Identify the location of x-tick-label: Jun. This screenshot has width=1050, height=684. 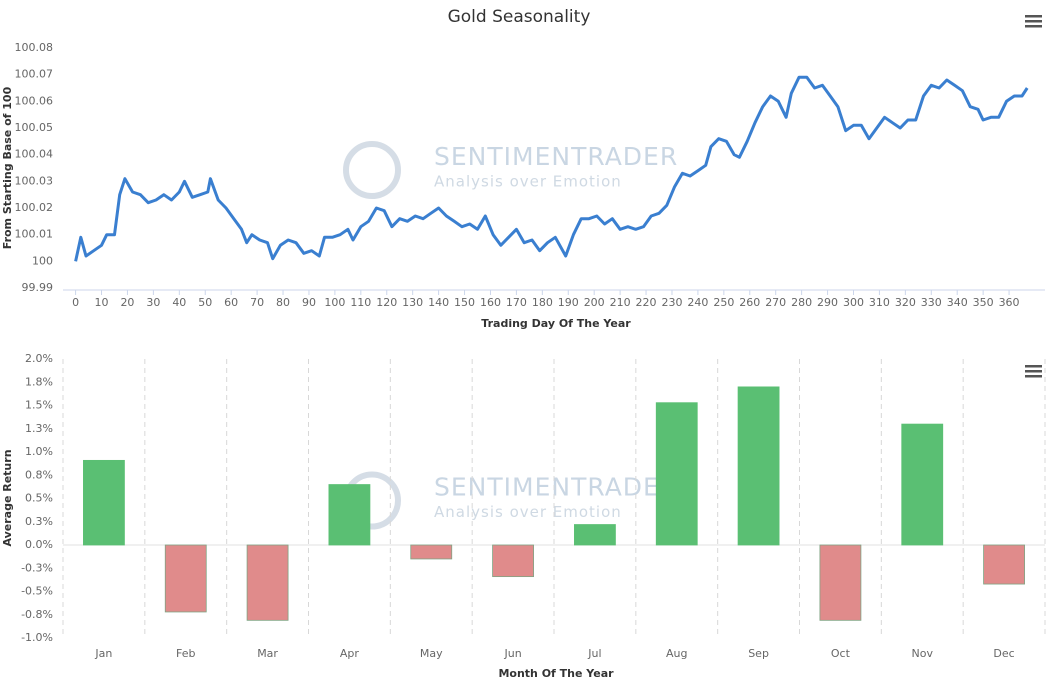
(512, 653).